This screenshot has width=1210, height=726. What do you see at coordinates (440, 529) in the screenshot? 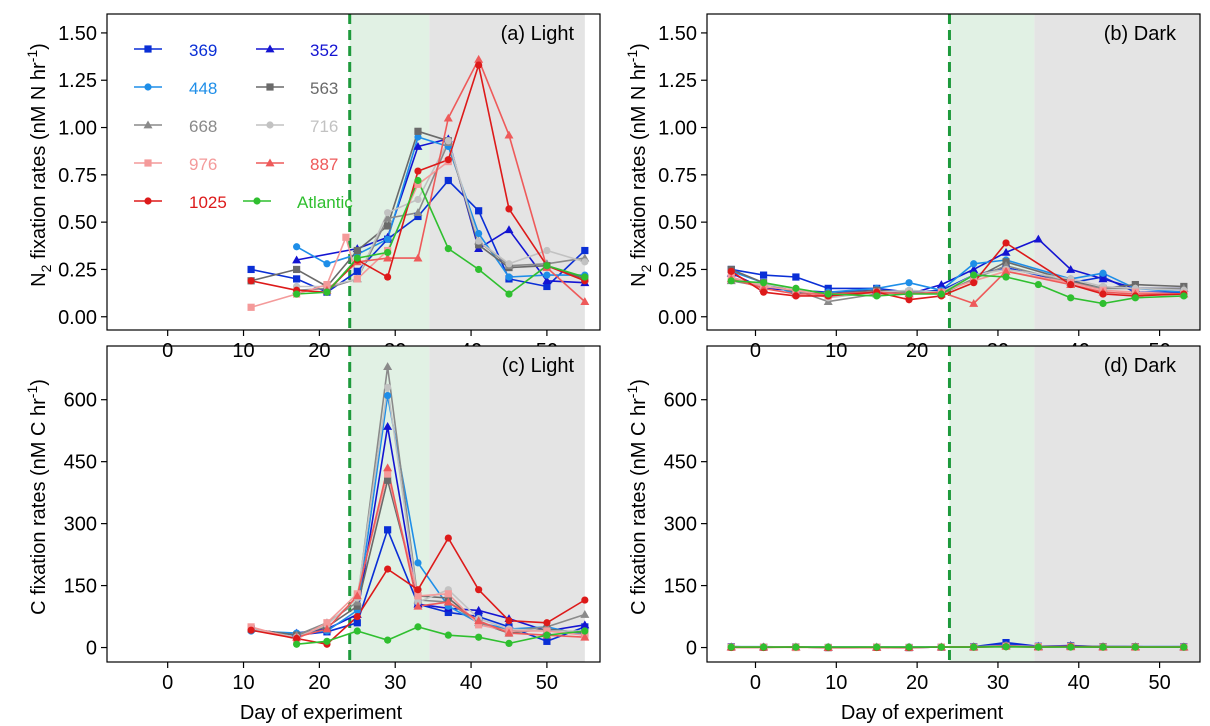
I see `panel-c-series-352-line` at bounding box center [440, 529].